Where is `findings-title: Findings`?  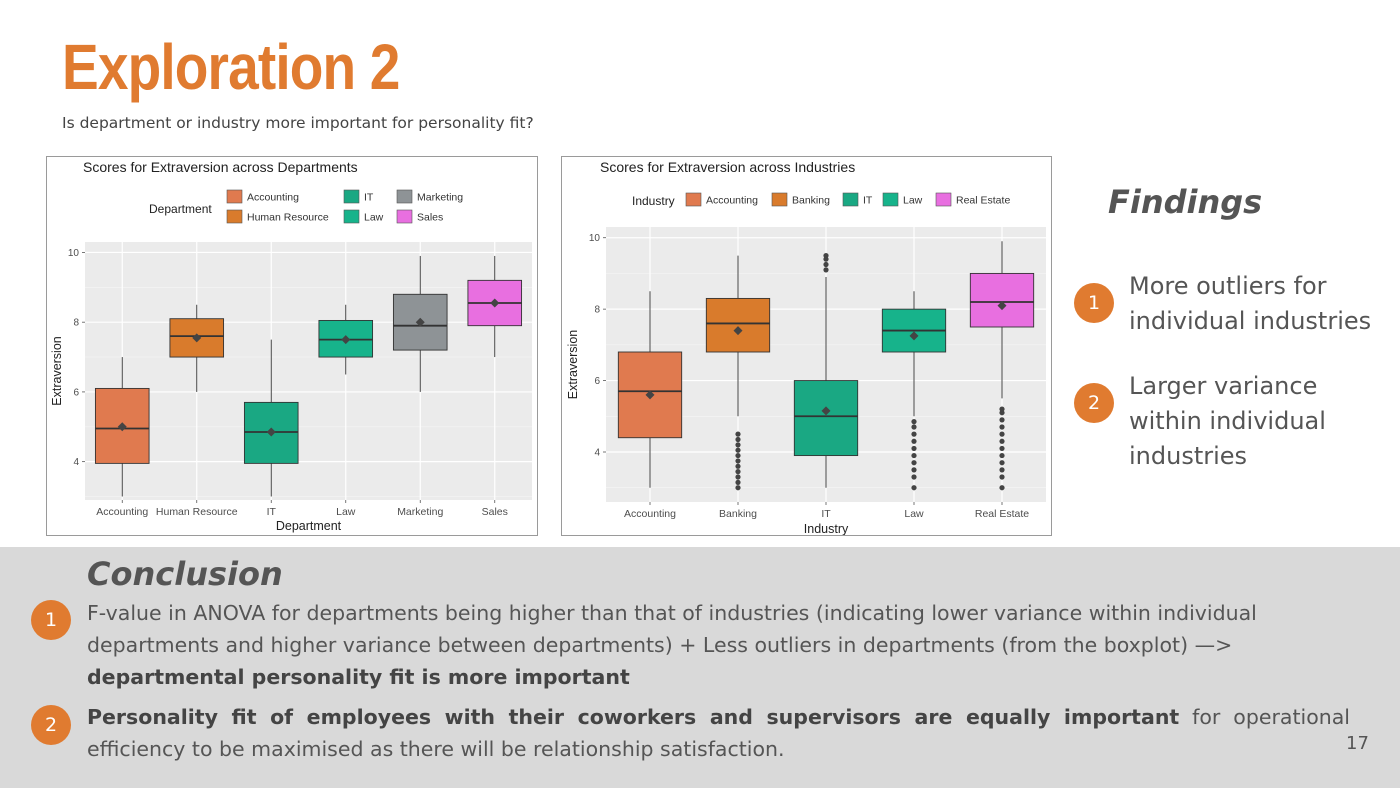 findings-title: Findings is located at coordinates (1185, 202).